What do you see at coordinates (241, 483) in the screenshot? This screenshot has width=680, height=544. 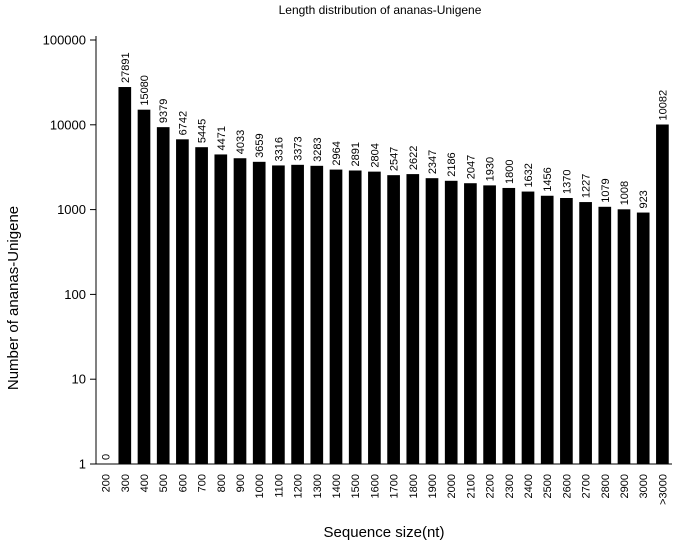 I see `x-tick-label: 900` at bounding box center [241, 483].